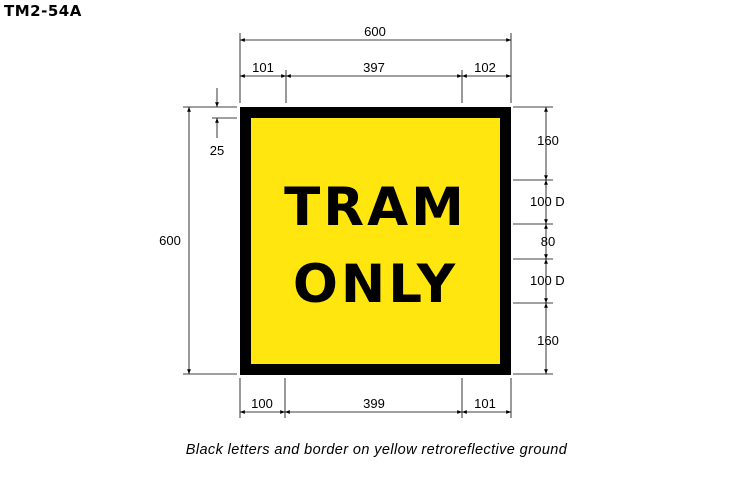 This screenshot has width=753, height=489. Describe the element at coordinates (547, 280) in the screenshot. I see `dim-line2-height: 100 D` at that location.